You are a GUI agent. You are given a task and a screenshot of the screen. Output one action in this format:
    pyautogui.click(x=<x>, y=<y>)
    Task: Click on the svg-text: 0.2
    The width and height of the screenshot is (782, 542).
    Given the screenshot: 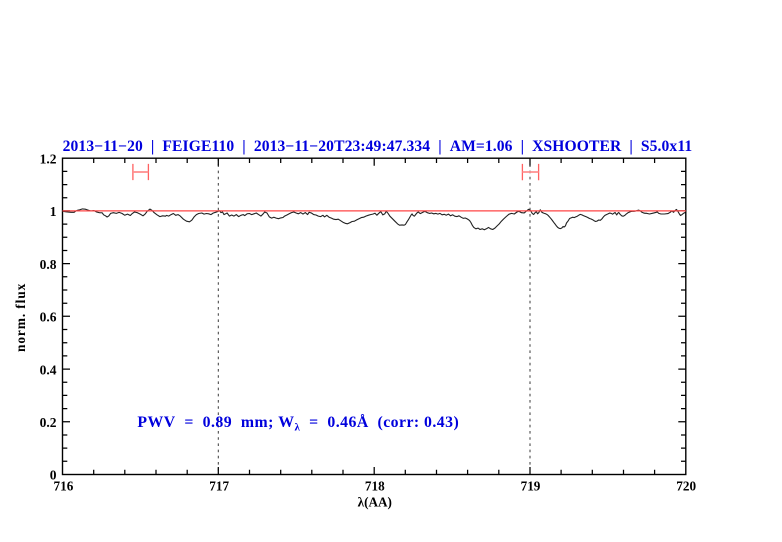 What is the action you would take?
    pyautogui.click(x=48, y=422)
    